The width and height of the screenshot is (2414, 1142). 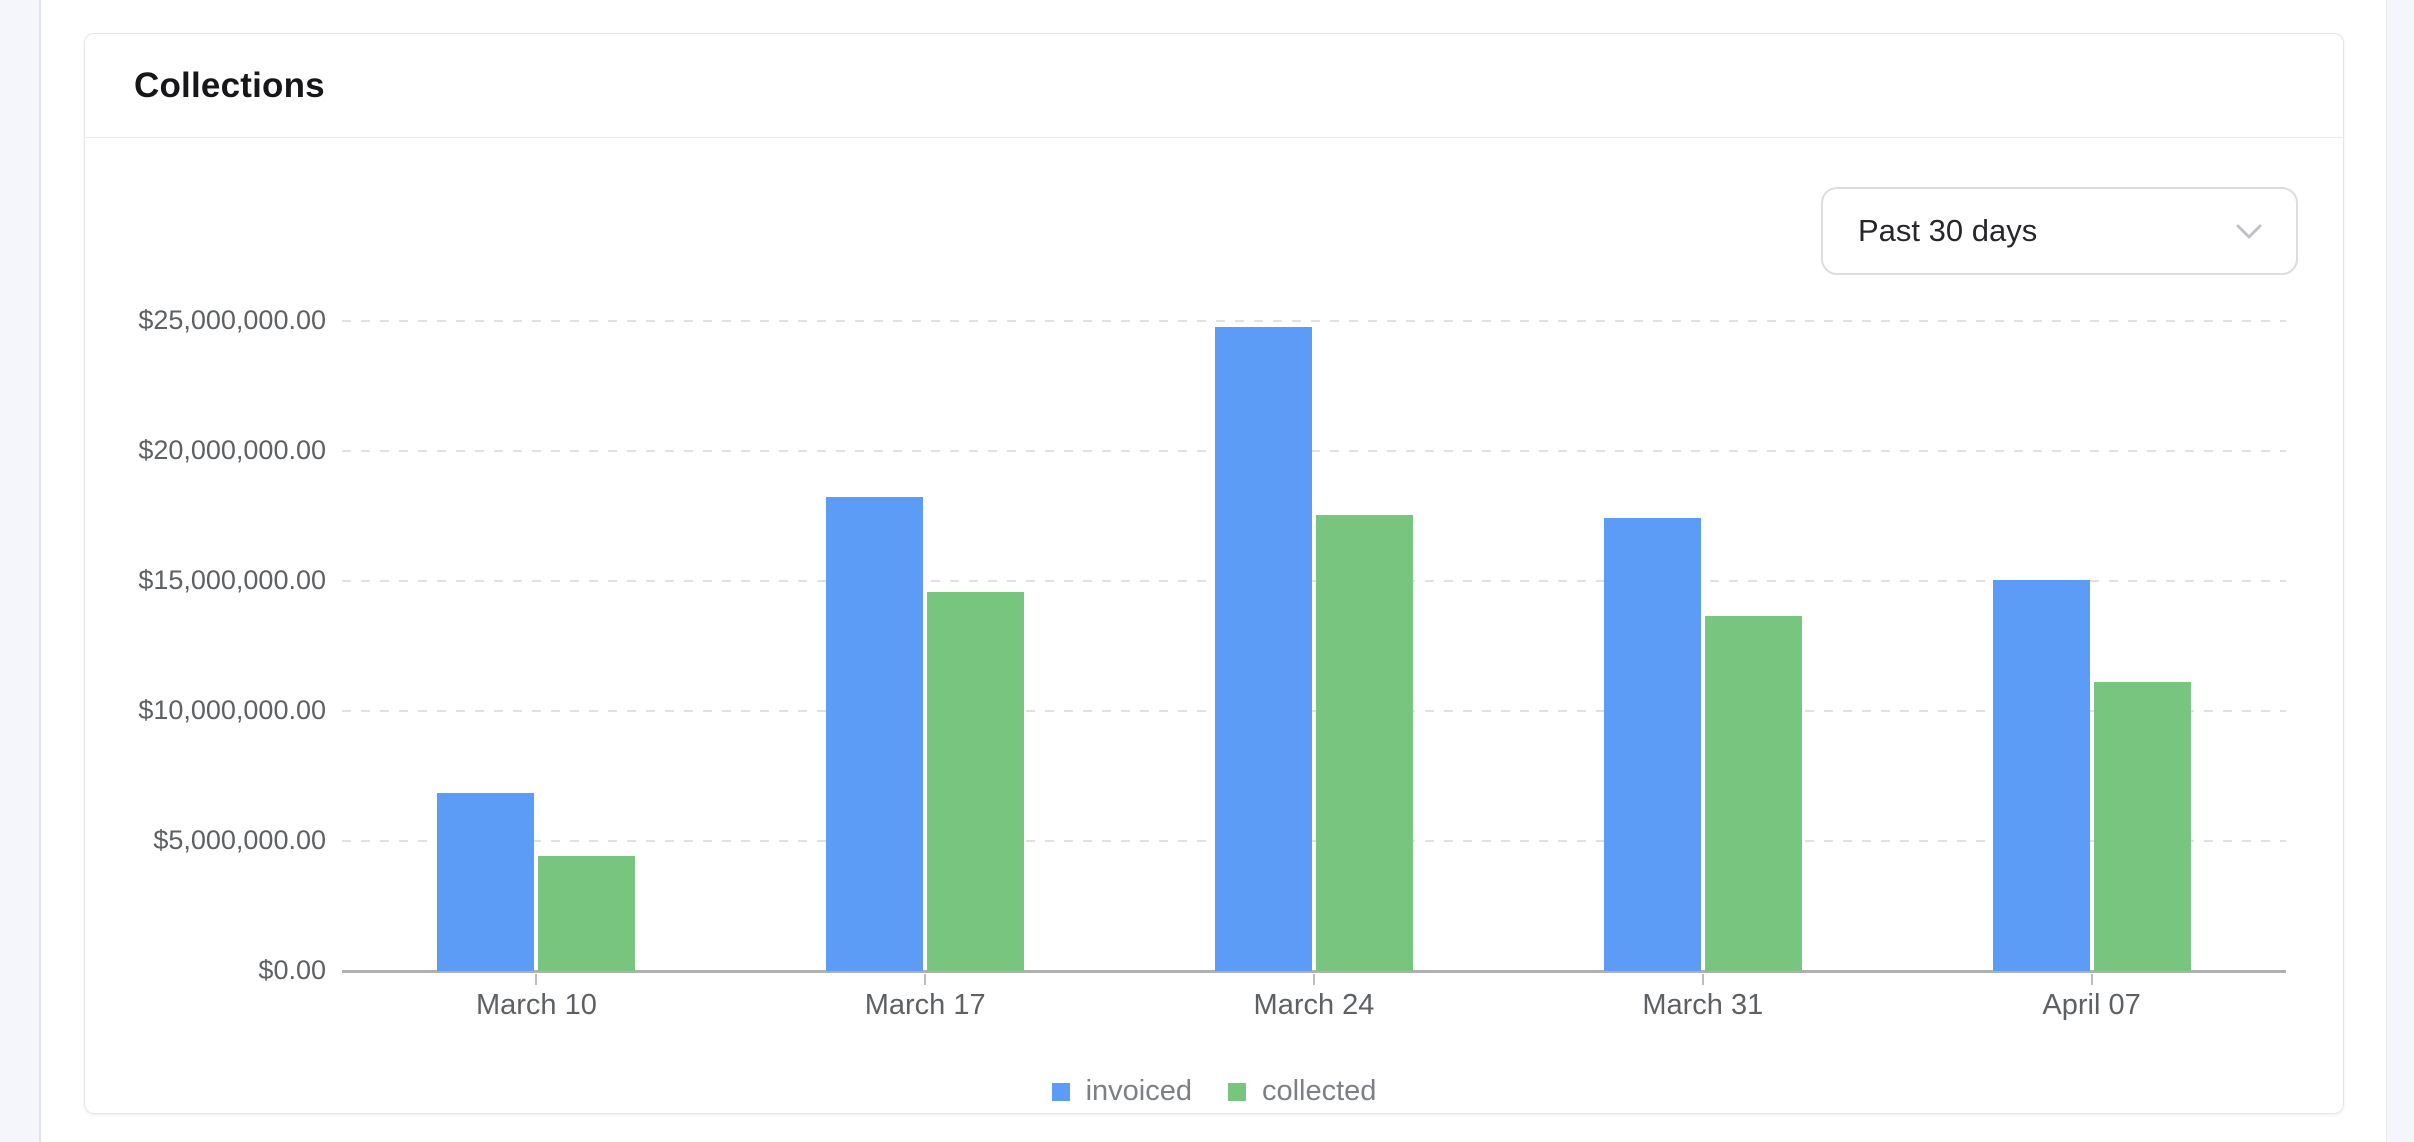 I want to click on legend-swatch-invoiced, so click(x=1060, y=1091).